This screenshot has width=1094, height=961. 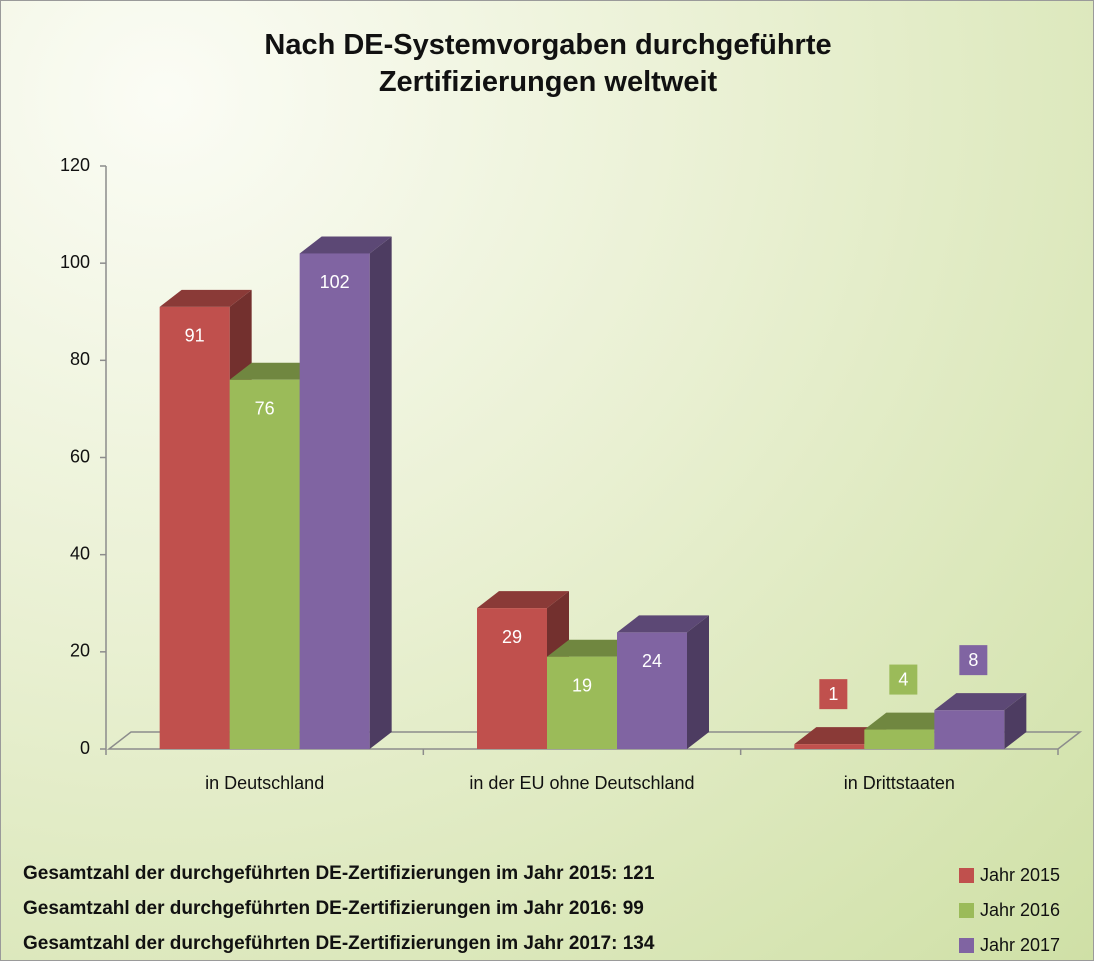 What do you see at coordinates (652, 661) in the screenshot?
I see `data-label: 24` at bounding box center [652, 661].